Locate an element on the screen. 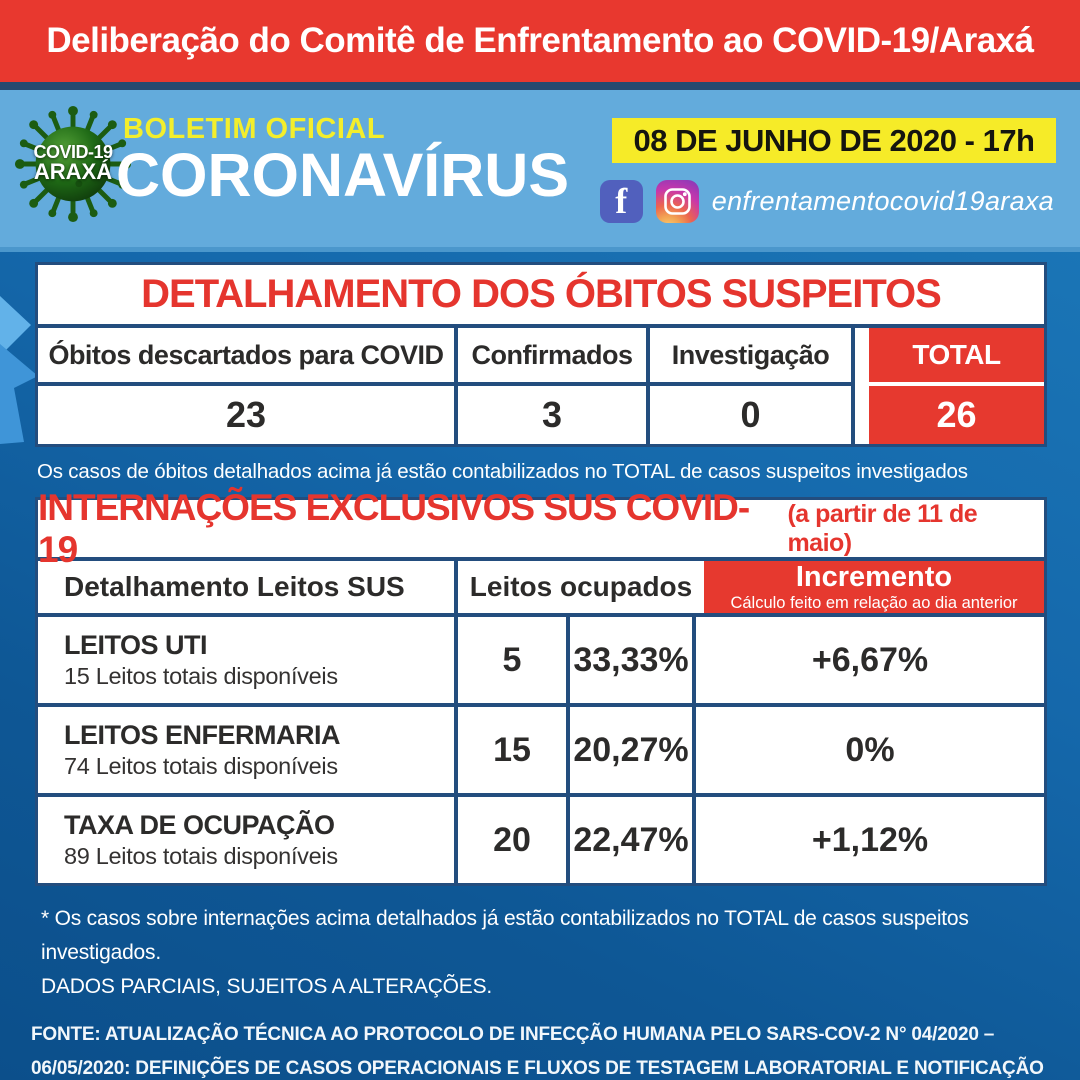  date-badge-text: 08 DE JUNHO DE 2020 - 17h is located at coordinates (834, 140).